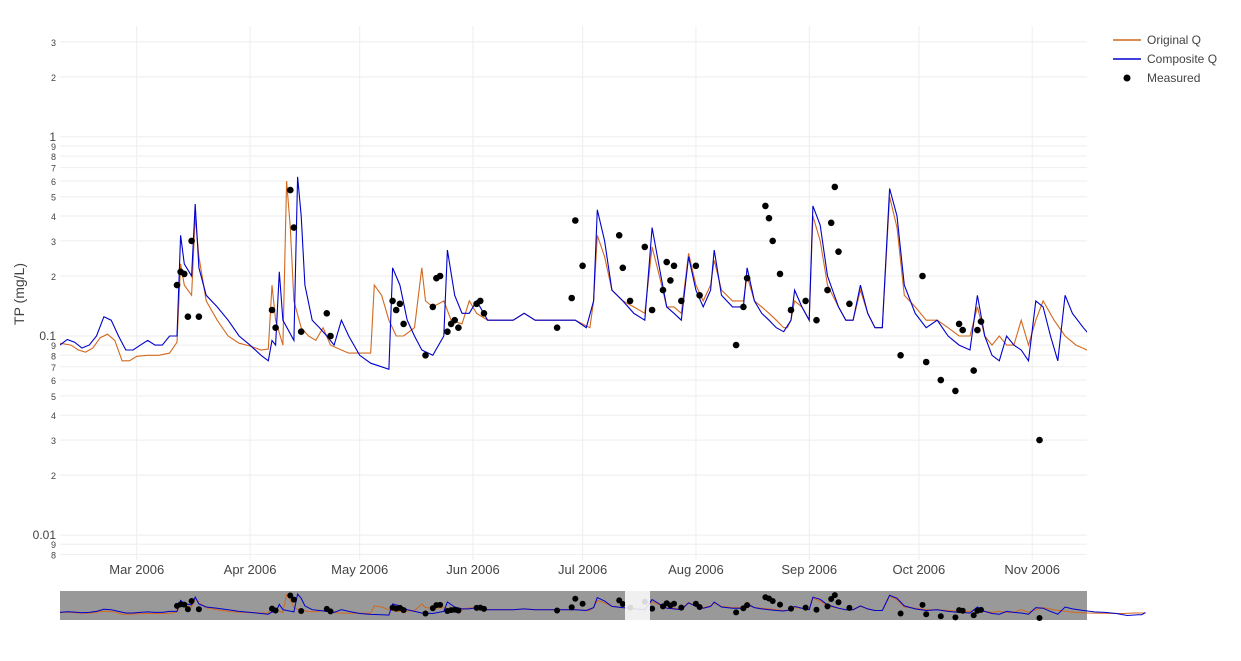 This screenshot has height=661, width=1241. I want to click on legend-item-composite-q: Composite Q, so click(1165, 59).